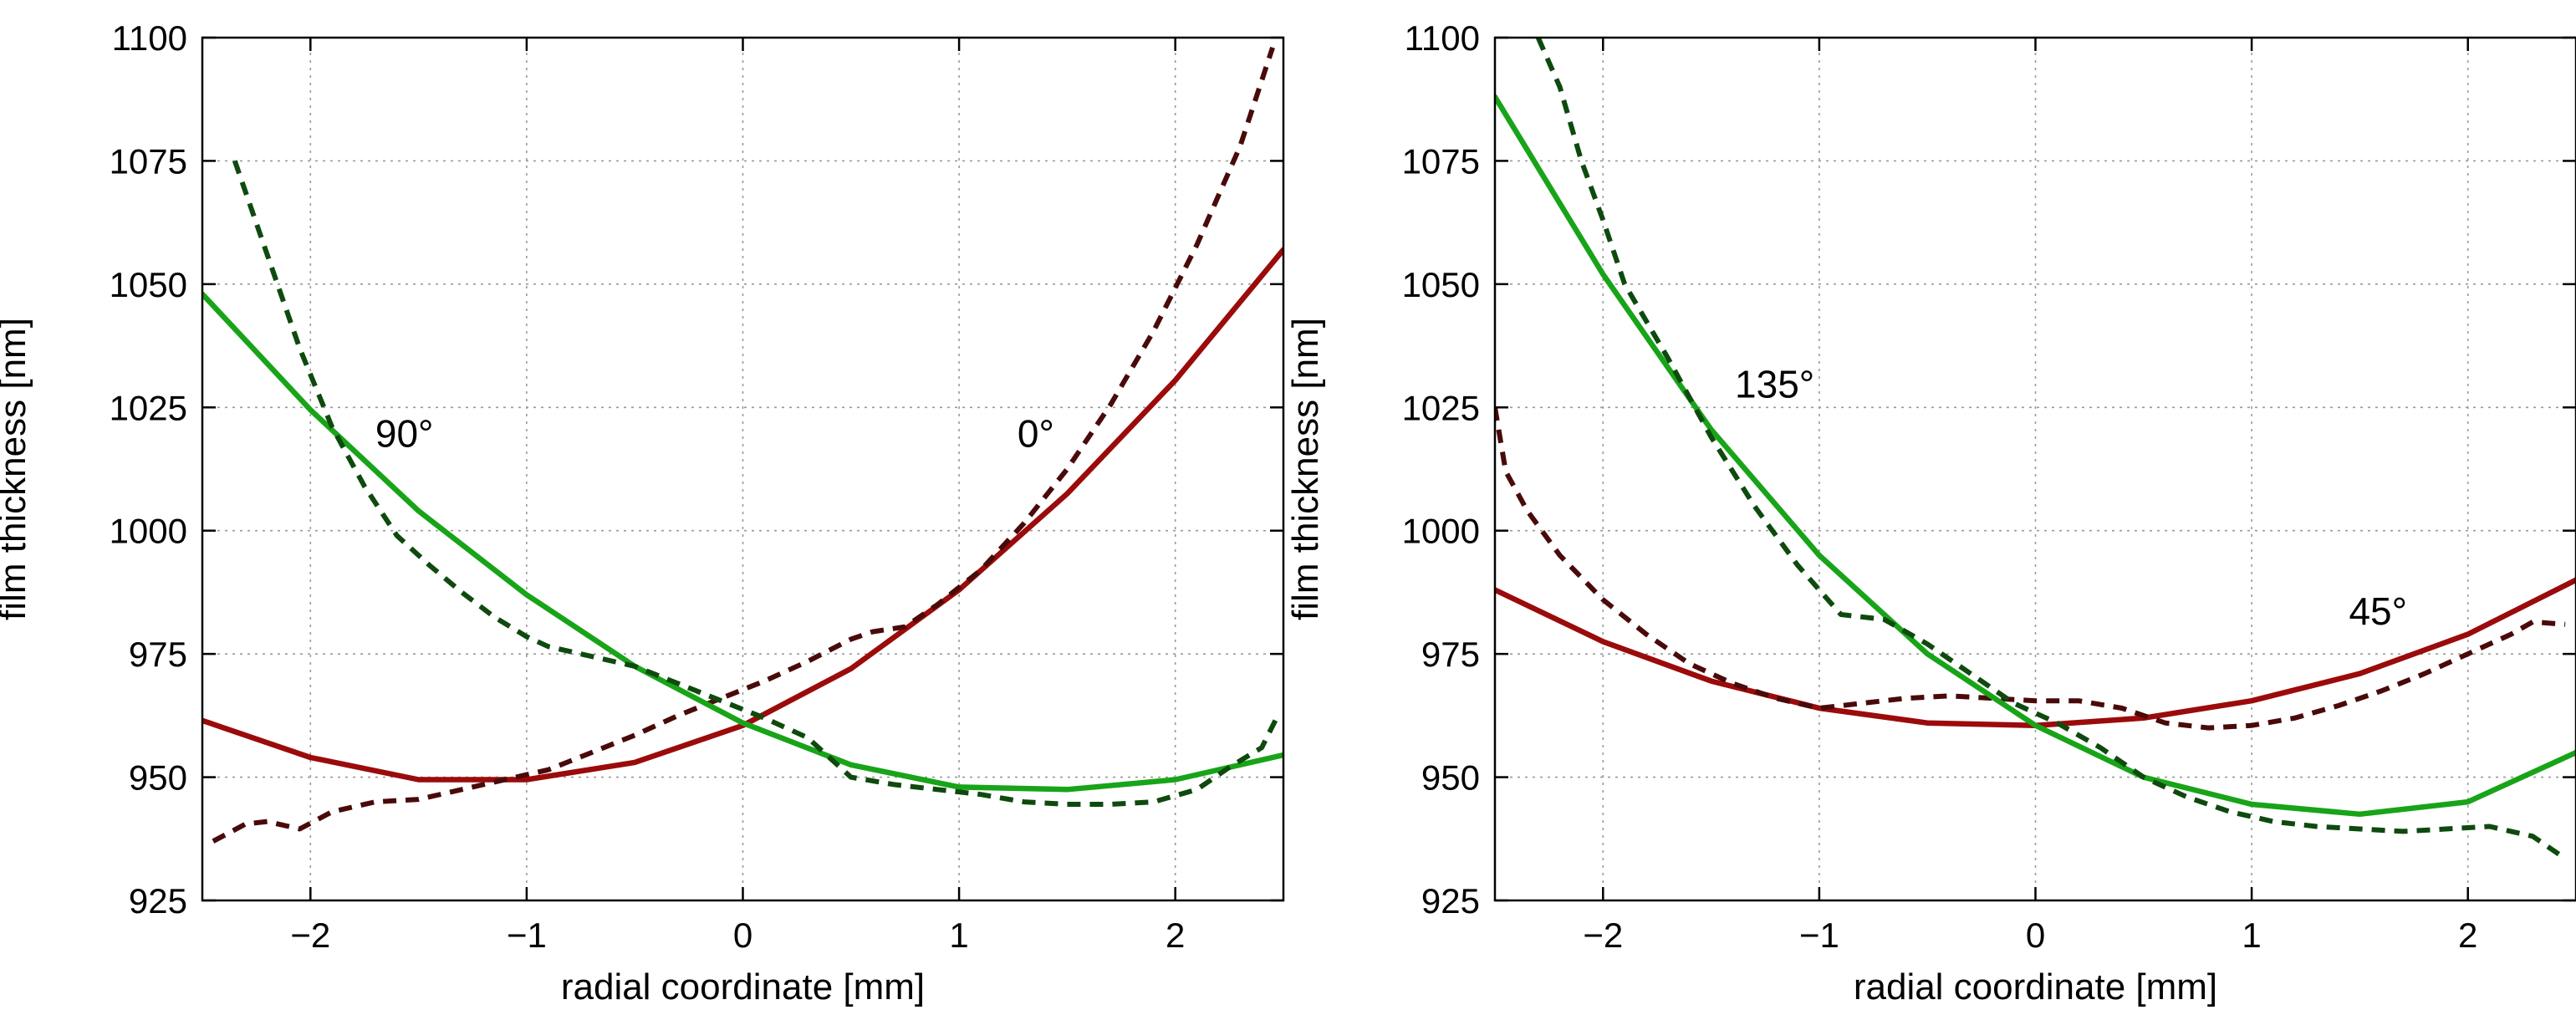 Image resolution: width=2576 pixels, height=1020 pixels. What do you see at coordinates (1036, 433) in the screenshot?
I see `angle-annotation: 0°` at bounding box center [1036, 433].